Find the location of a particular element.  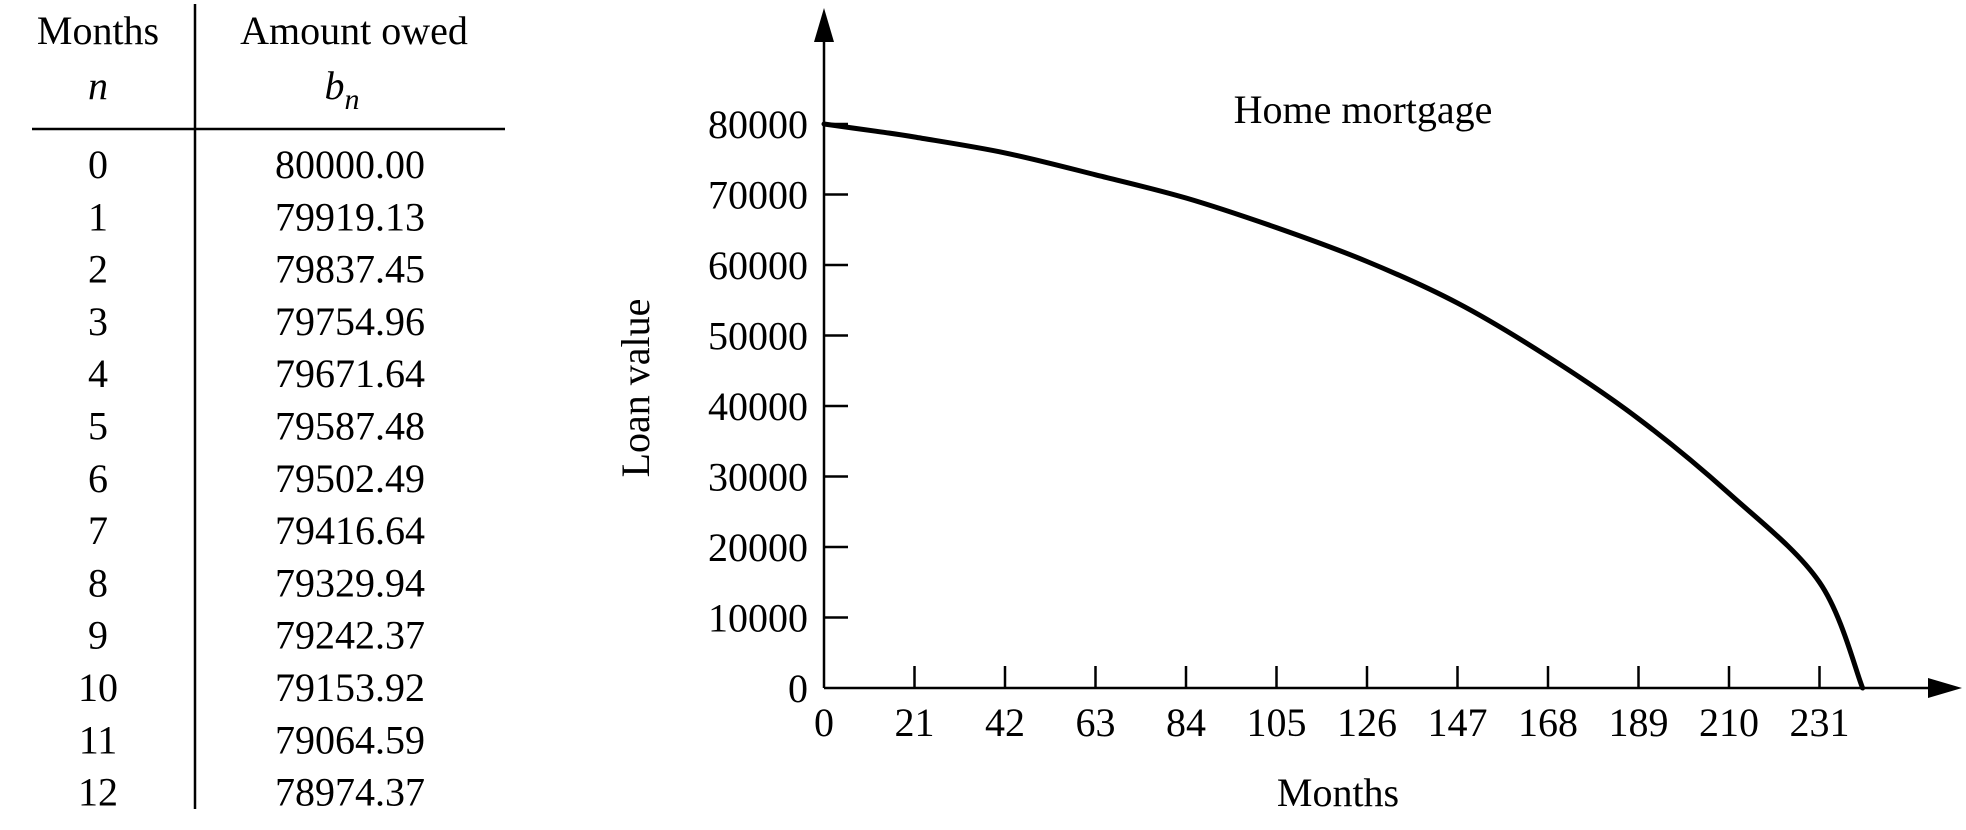

table-col2-symbol-subscript: n is located at coordinates (352, 99).